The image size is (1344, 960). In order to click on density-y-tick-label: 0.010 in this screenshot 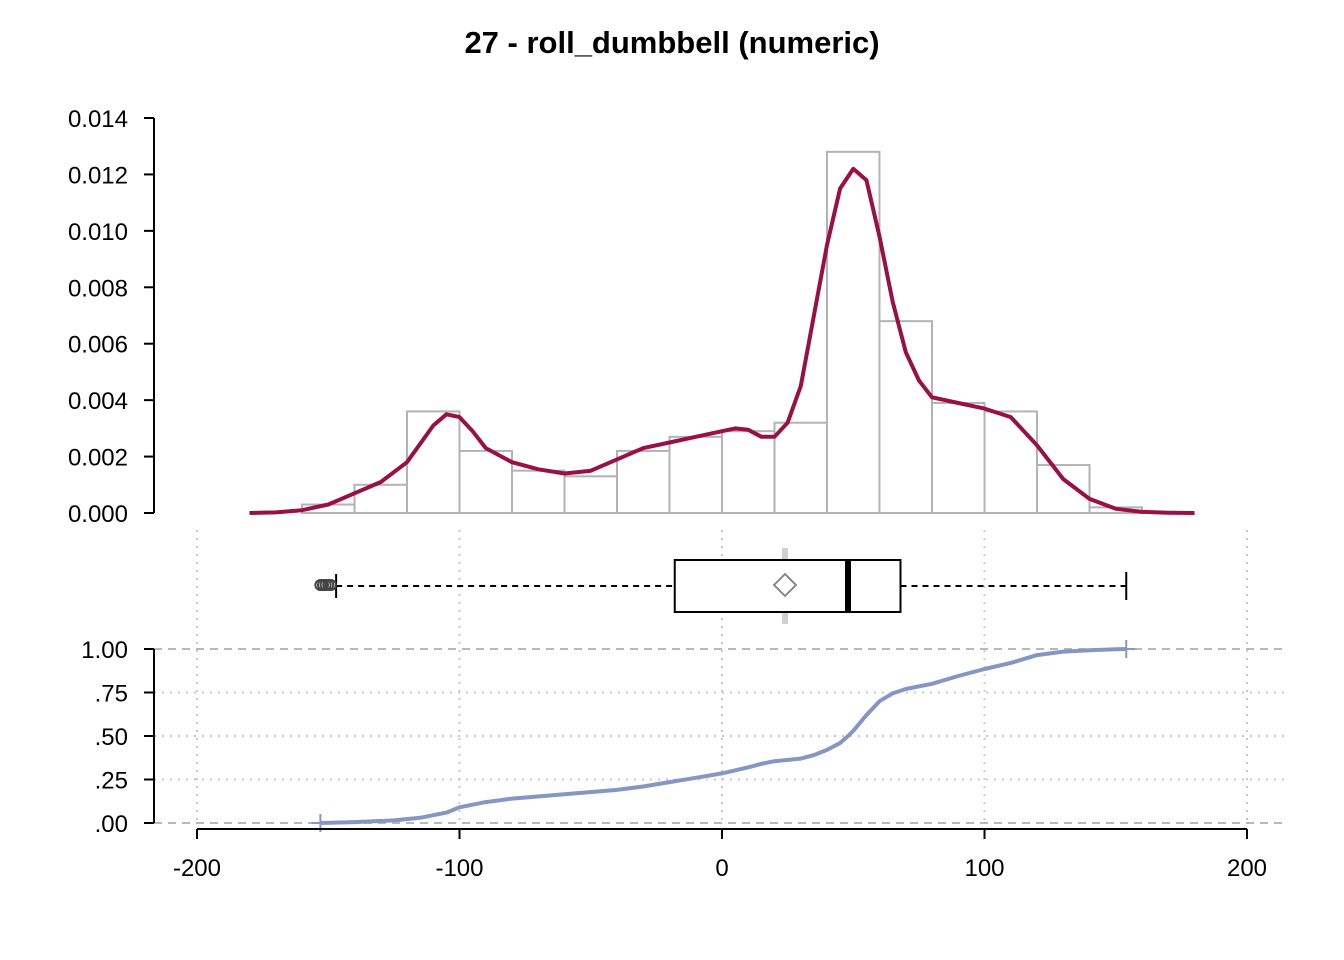, I will do `click(98, 232)`.